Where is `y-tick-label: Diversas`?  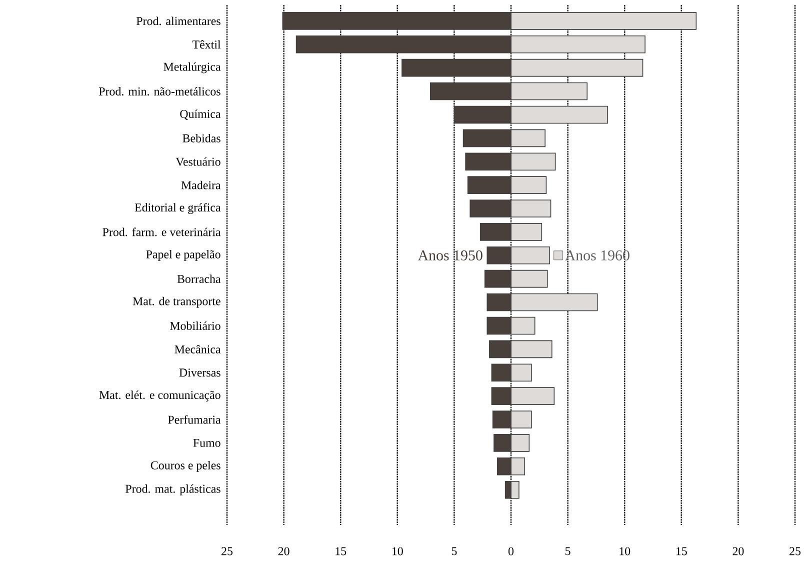
y-tick-label: Diversas is located at coordinates (199, 372).